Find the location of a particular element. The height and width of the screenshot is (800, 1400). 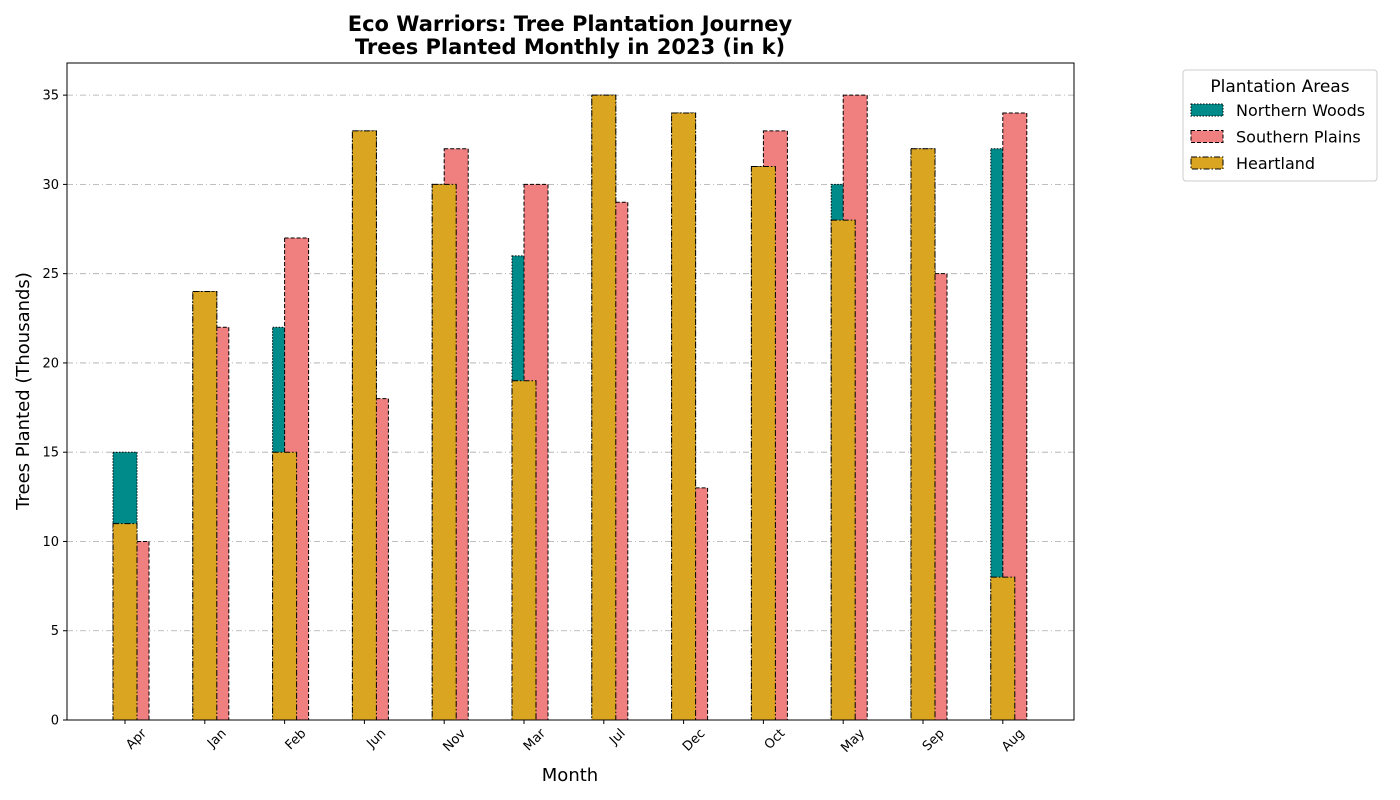

x-tick-label: Aug is located at coordinates (1013, 740).